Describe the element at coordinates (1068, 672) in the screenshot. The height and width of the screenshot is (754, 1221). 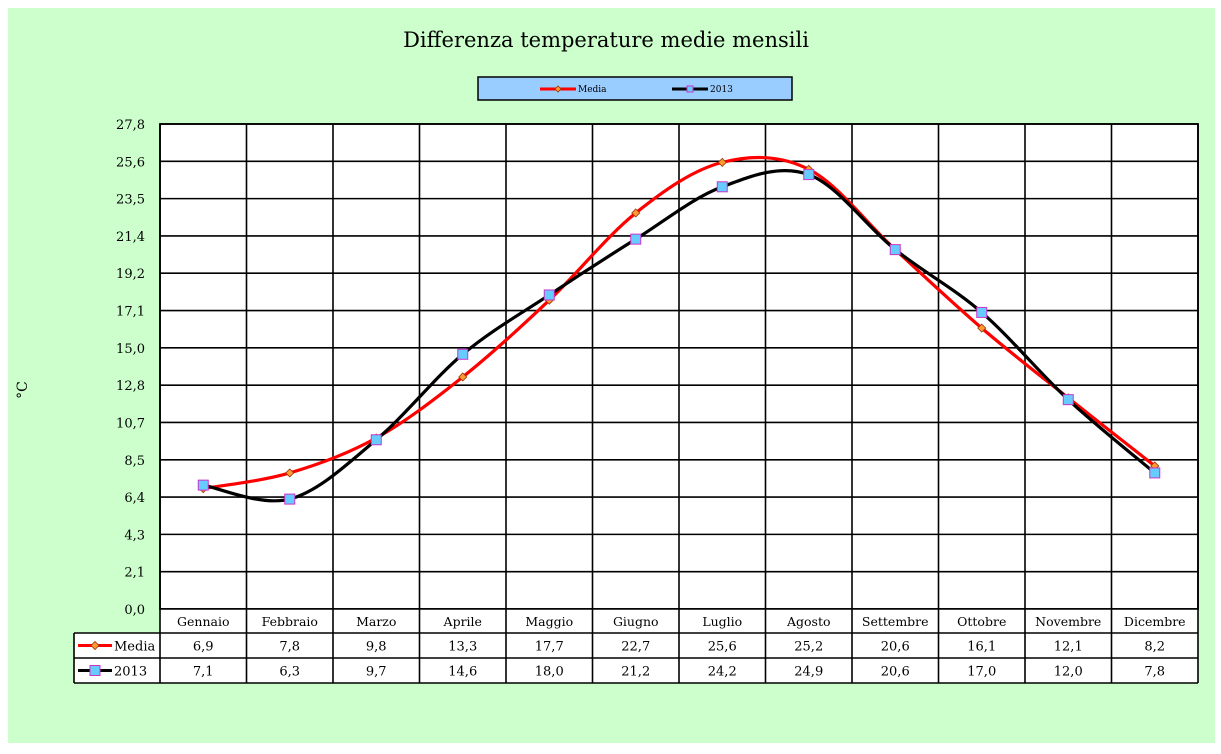
I see `data-label-2013: 12,0` at that location.